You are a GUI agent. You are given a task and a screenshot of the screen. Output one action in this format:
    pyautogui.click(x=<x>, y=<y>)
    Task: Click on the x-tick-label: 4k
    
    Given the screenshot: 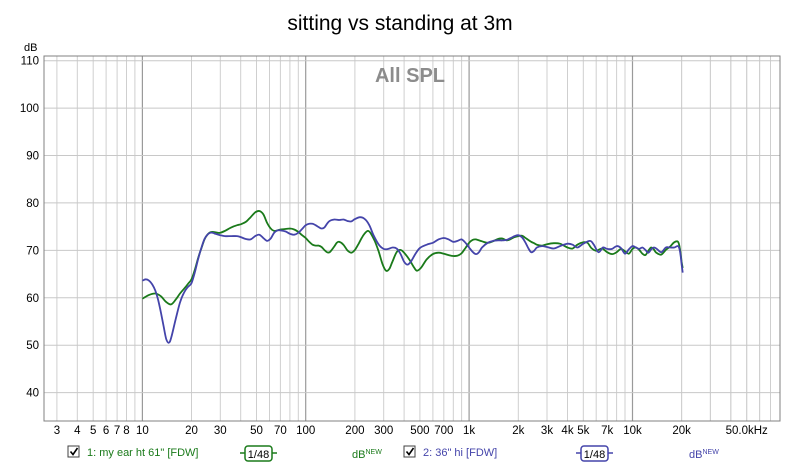 What is the action you would take?
    pyautogui.click(x=567, y=431)
    